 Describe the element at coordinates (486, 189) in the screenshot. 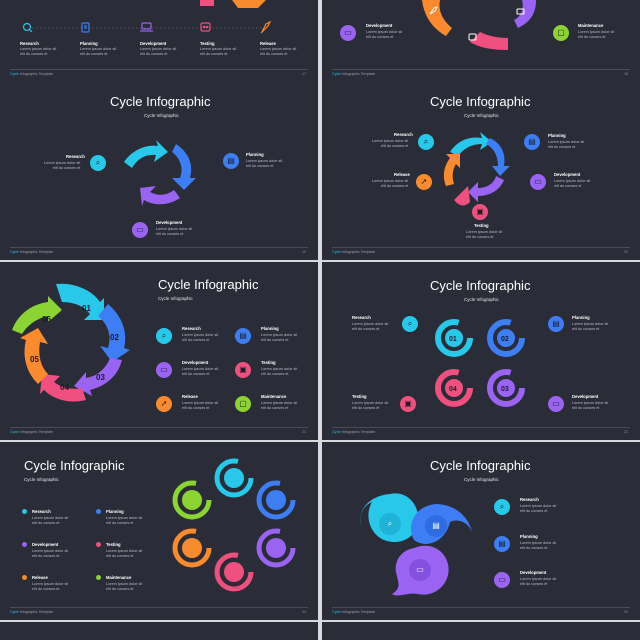

I see `arrow-purple` at that location.